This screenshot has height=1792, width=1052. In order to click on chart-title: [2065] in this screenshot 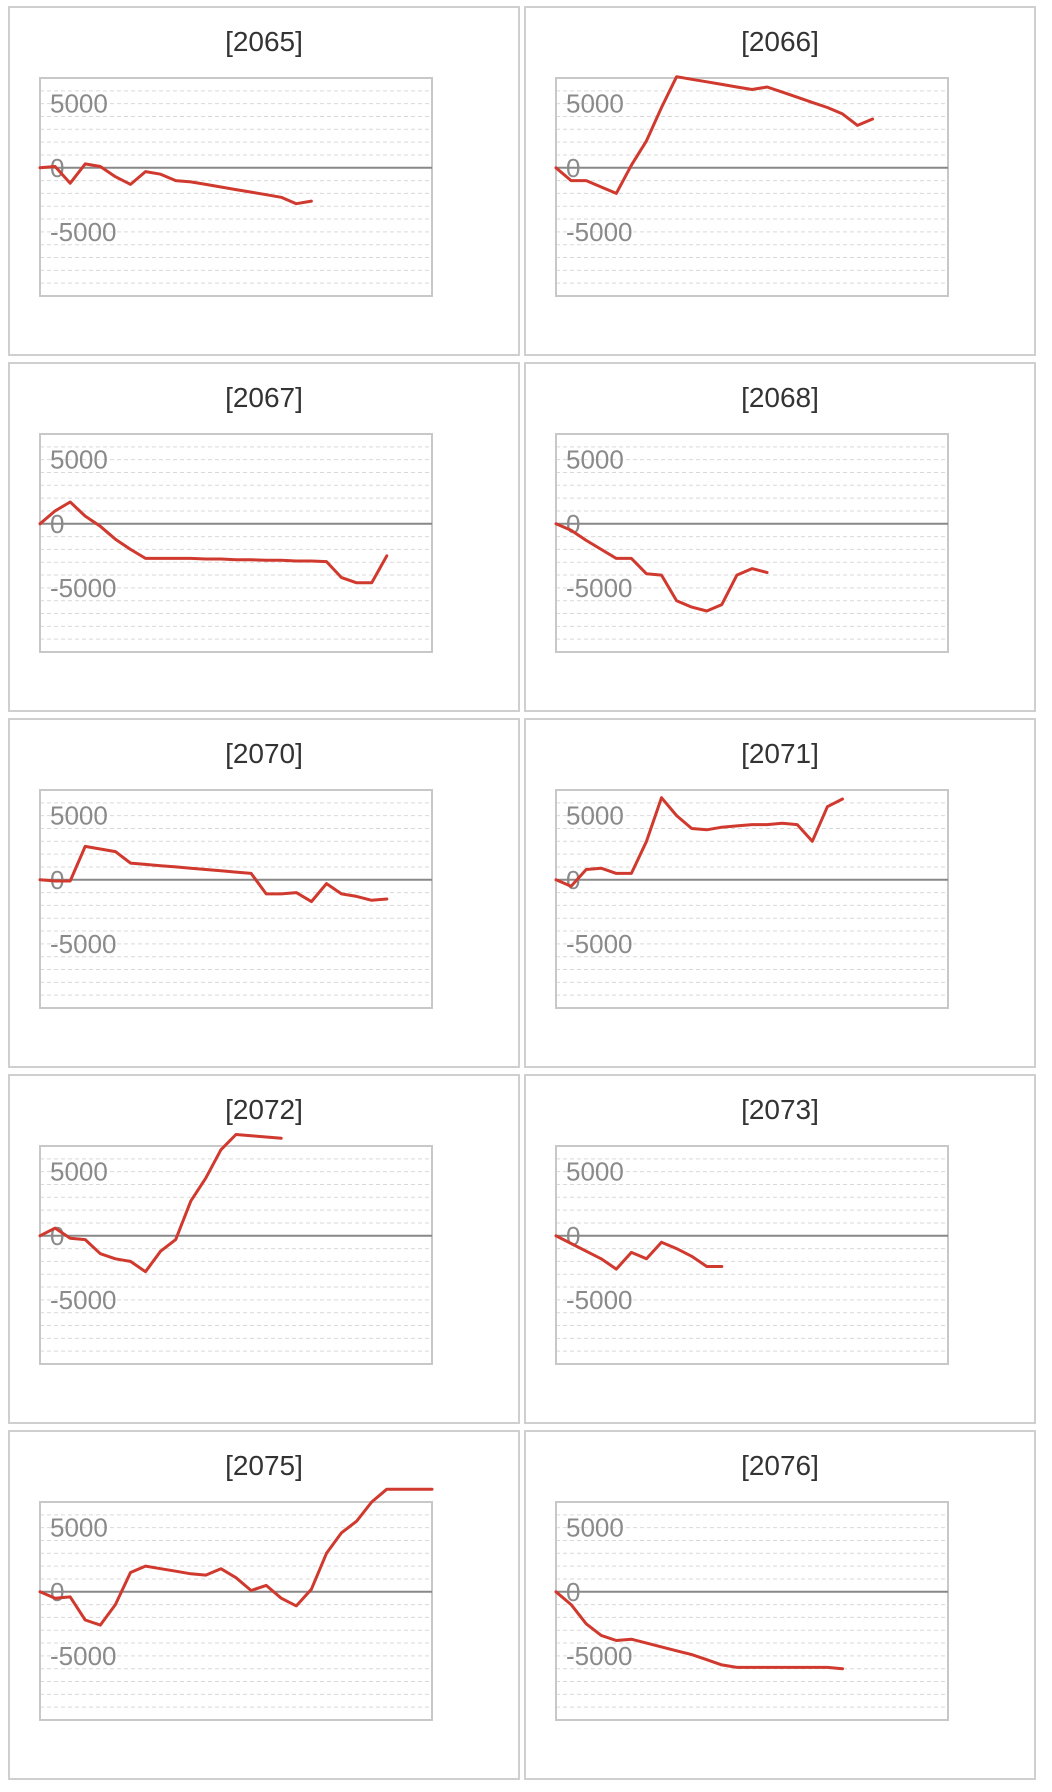, I will do `click(264, 41)`.